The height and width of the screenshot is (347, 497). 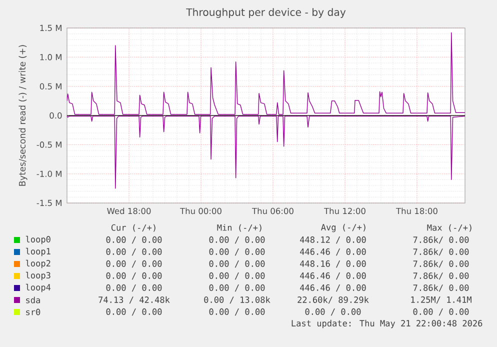 I want to click on text: Avg (-/+), so click(x=343, y=228).